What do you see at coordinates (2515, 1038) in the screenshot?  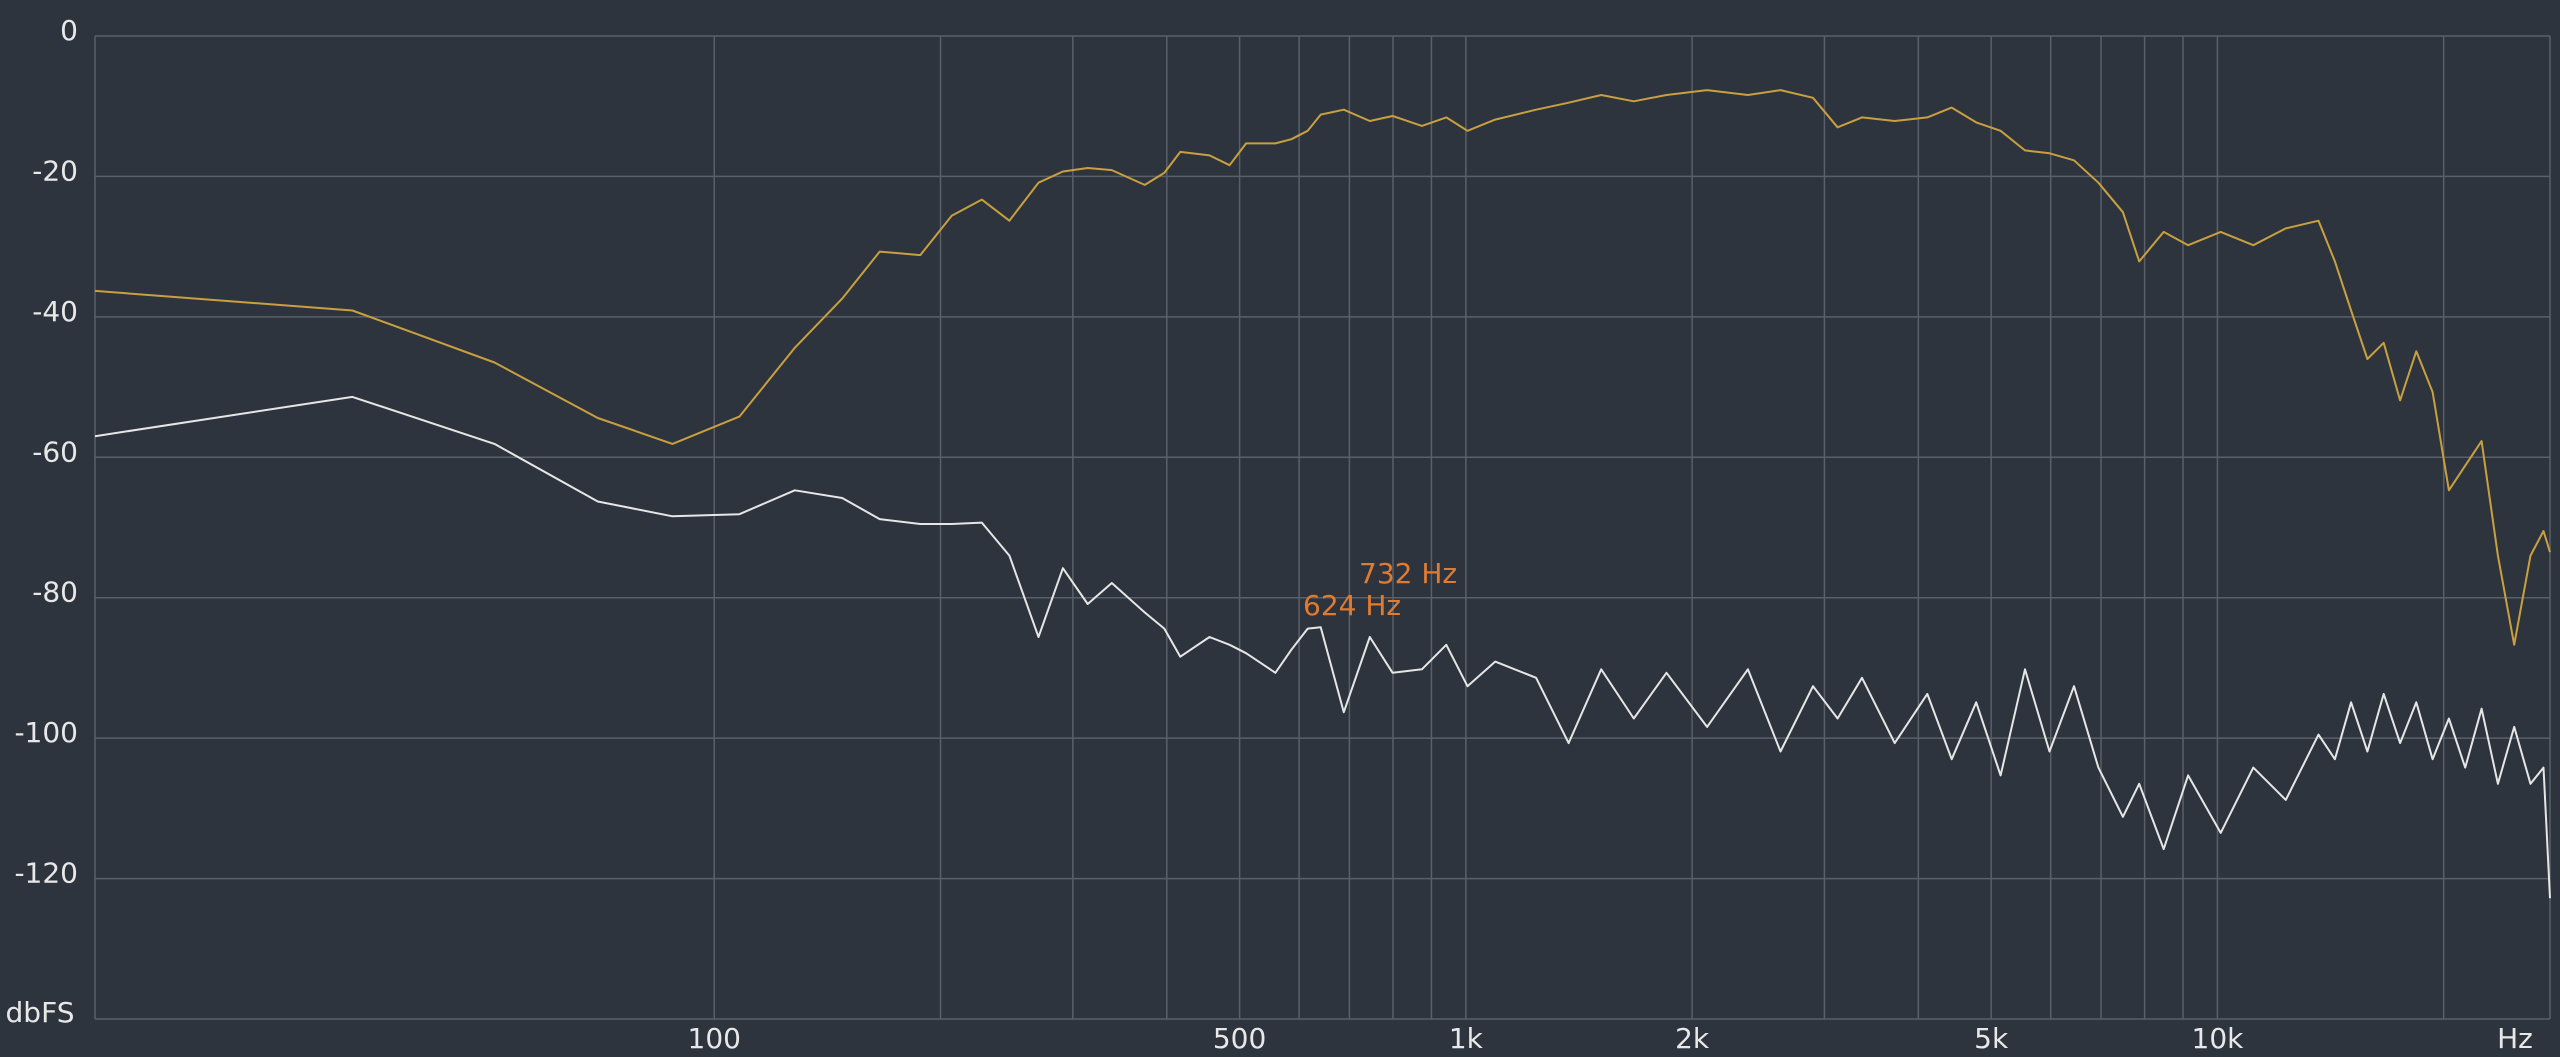 I see `x-axis-label: Hz` at bounding box center [2515, 1038].